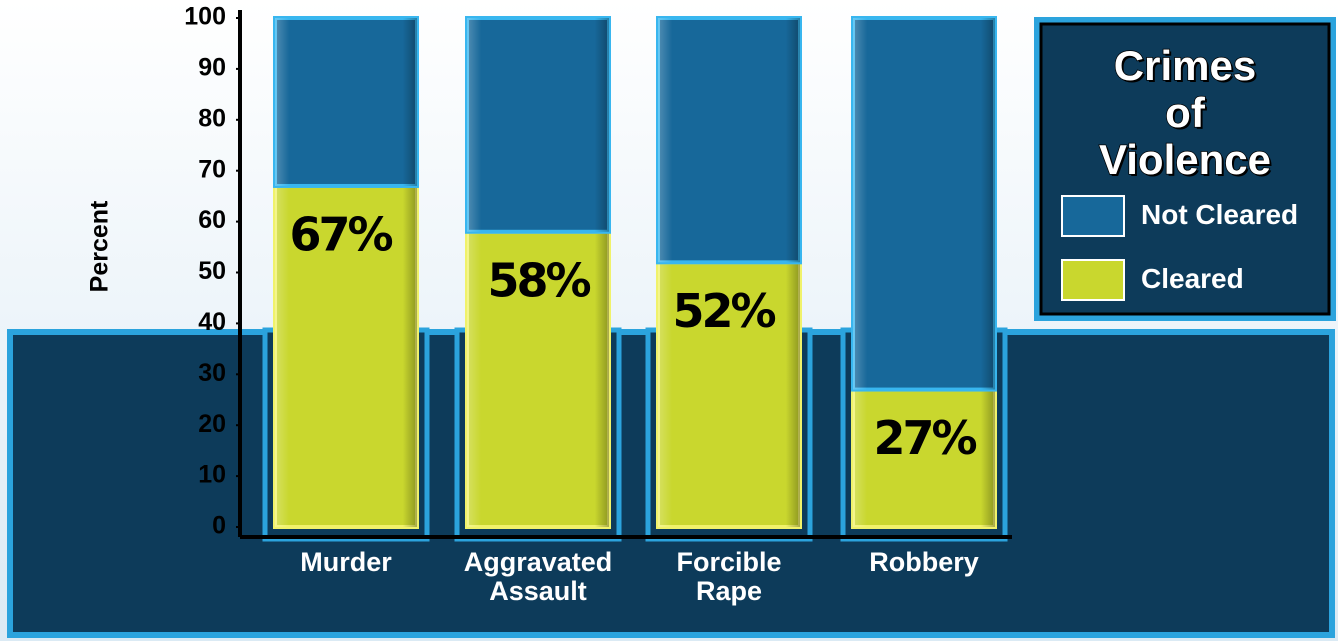  What do you see at coordinates (212, 373) in the screenshot?
I see `y-tick-label: 30` at bounding box center [212, 373].